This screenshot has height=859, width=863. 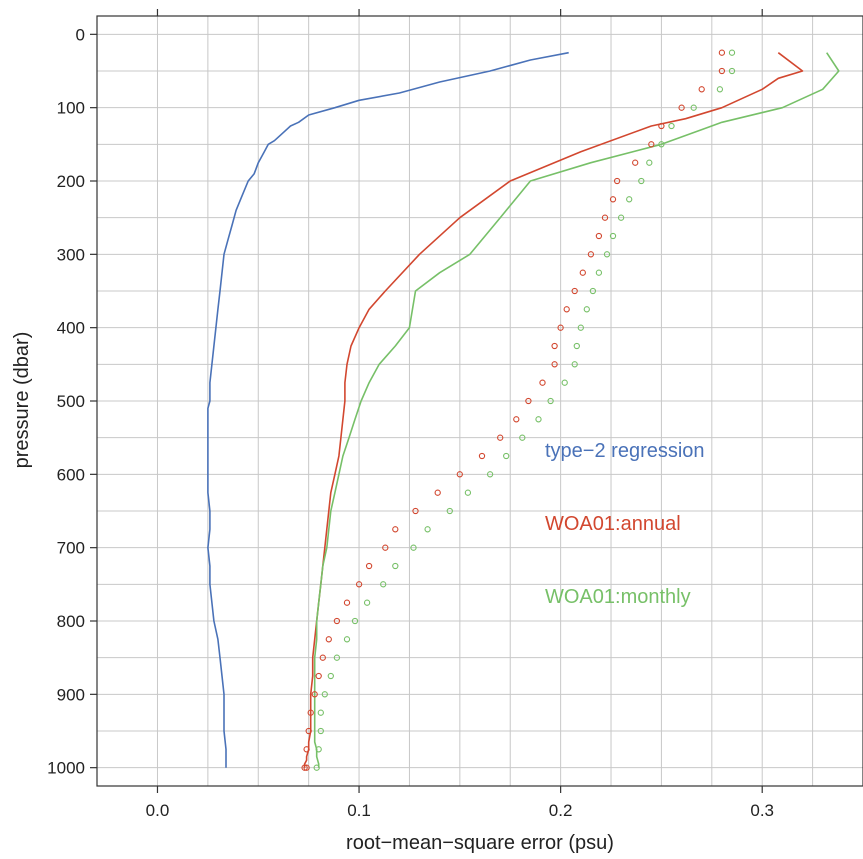 I want to click on y-tick-label: 0, so click(x=80, y=34).